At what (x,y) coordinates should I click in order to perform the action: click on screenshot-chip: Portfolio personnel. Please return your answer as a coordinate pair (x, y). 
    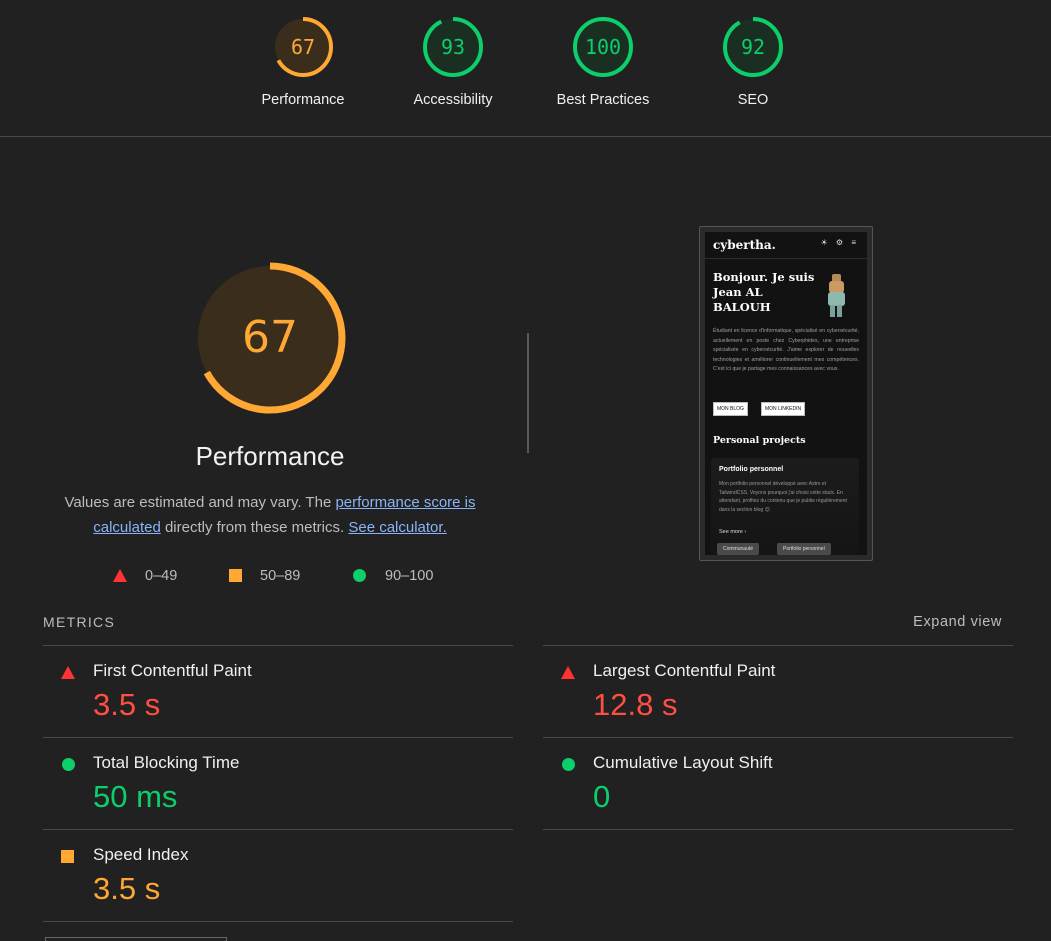
    Looking at the image, I should click on (804, 549).